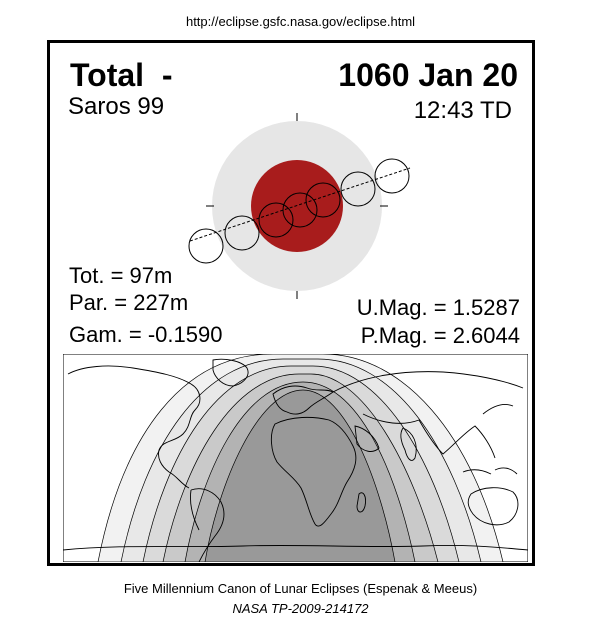 This screenshot has width=601, height=640. I want to click on antarctica-outline, so click(295, 547).